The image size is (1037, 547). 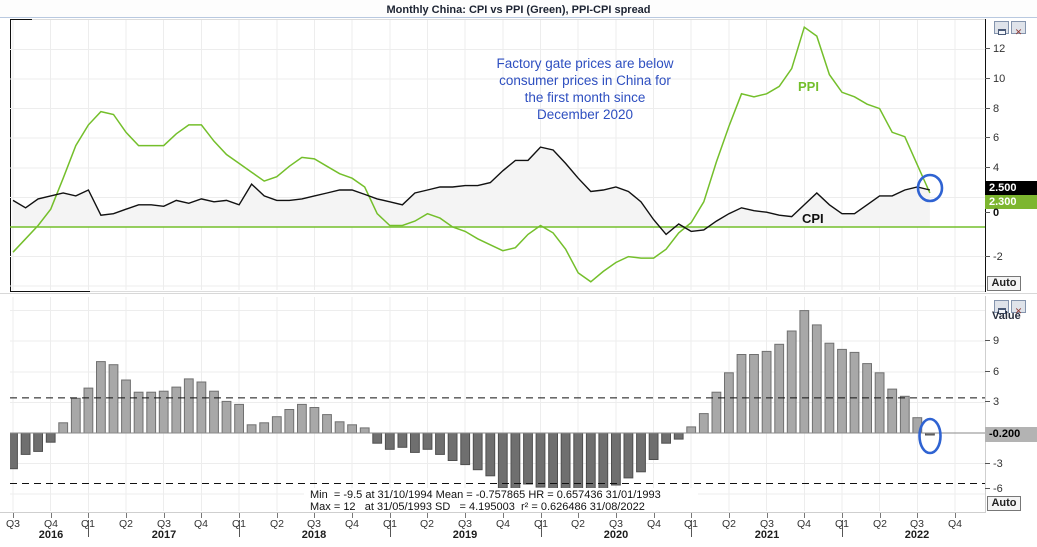 What do you see at coordinates (537, 291) in the screenshot?
I see `top-panel-border-bottom-light` at bounding box center [537, 291].